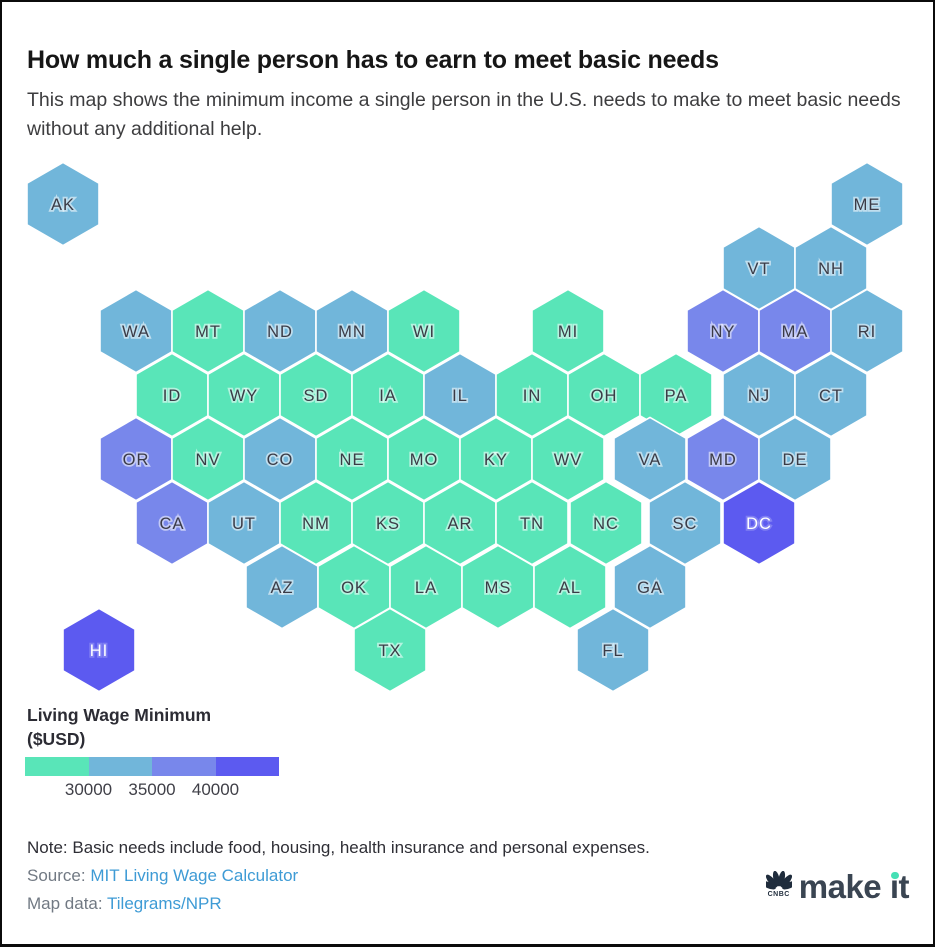 The width and height of the screenshot is (935, 947). I want to click on hex-label-MD: MD, so click(723, 460).